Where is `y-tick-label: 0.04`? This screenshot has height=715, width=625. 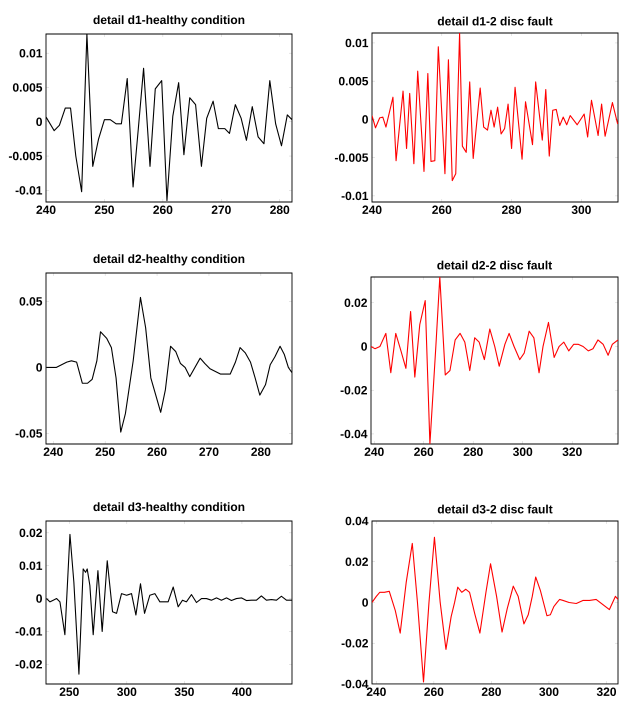 y-tick-label: 0.04 is located at coordinates (357, 521).